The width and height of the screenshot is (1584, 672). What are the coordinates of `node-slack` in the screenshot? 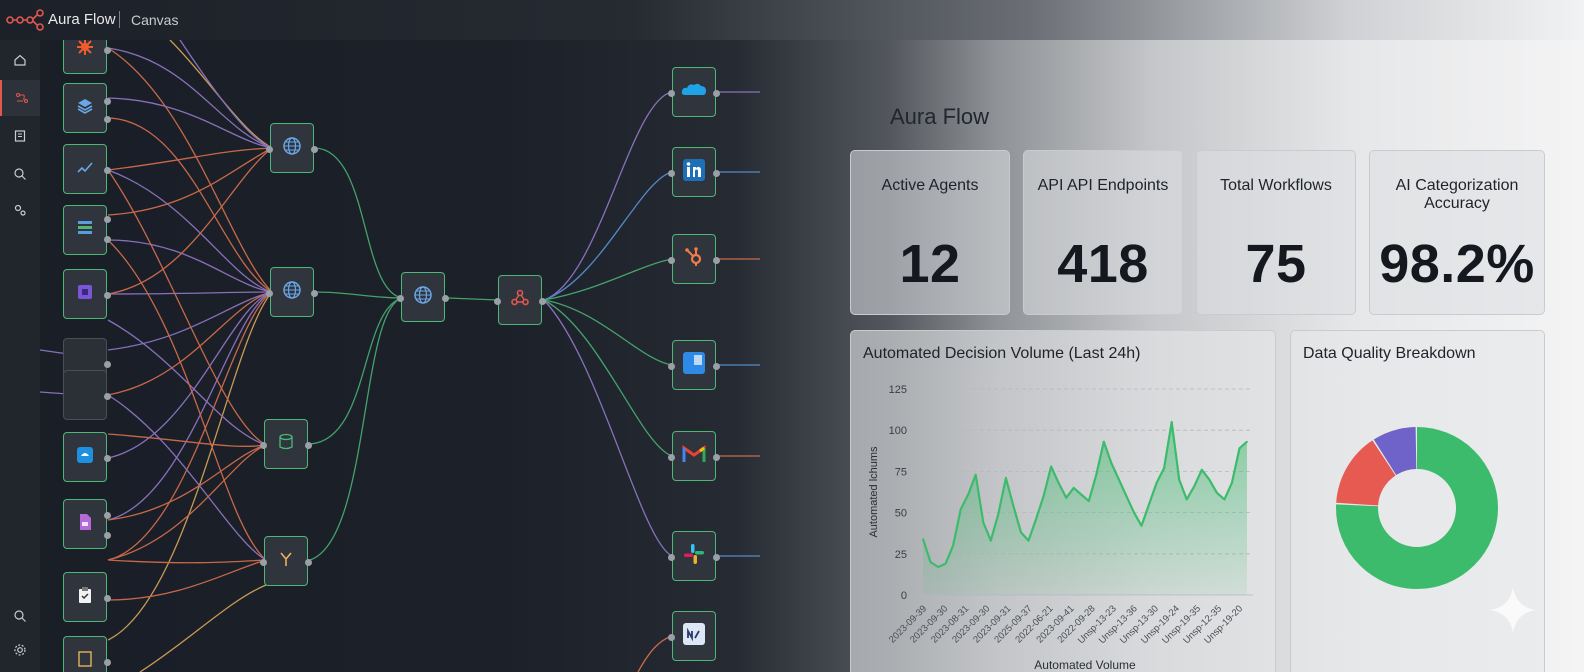 It's located at (694, 556).